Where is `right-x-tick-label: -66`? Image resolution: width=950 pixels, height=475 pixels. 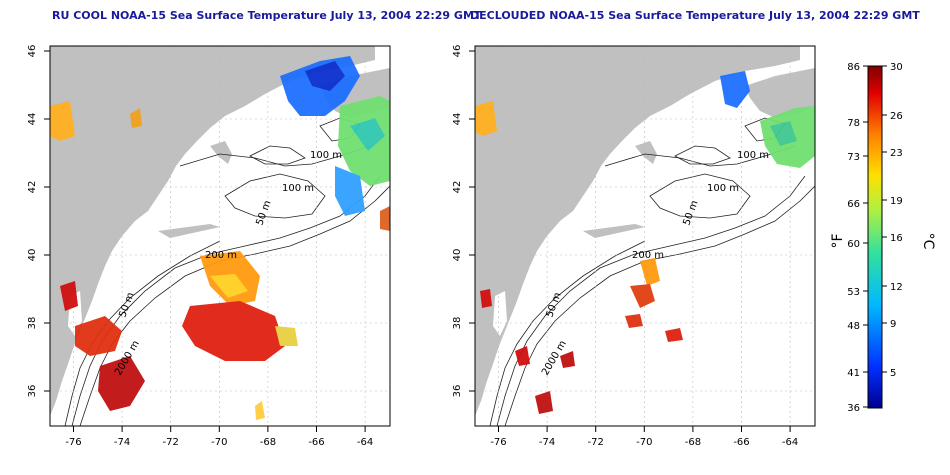
right-x-tick-label: -66 is located at coordinates (741, 442).